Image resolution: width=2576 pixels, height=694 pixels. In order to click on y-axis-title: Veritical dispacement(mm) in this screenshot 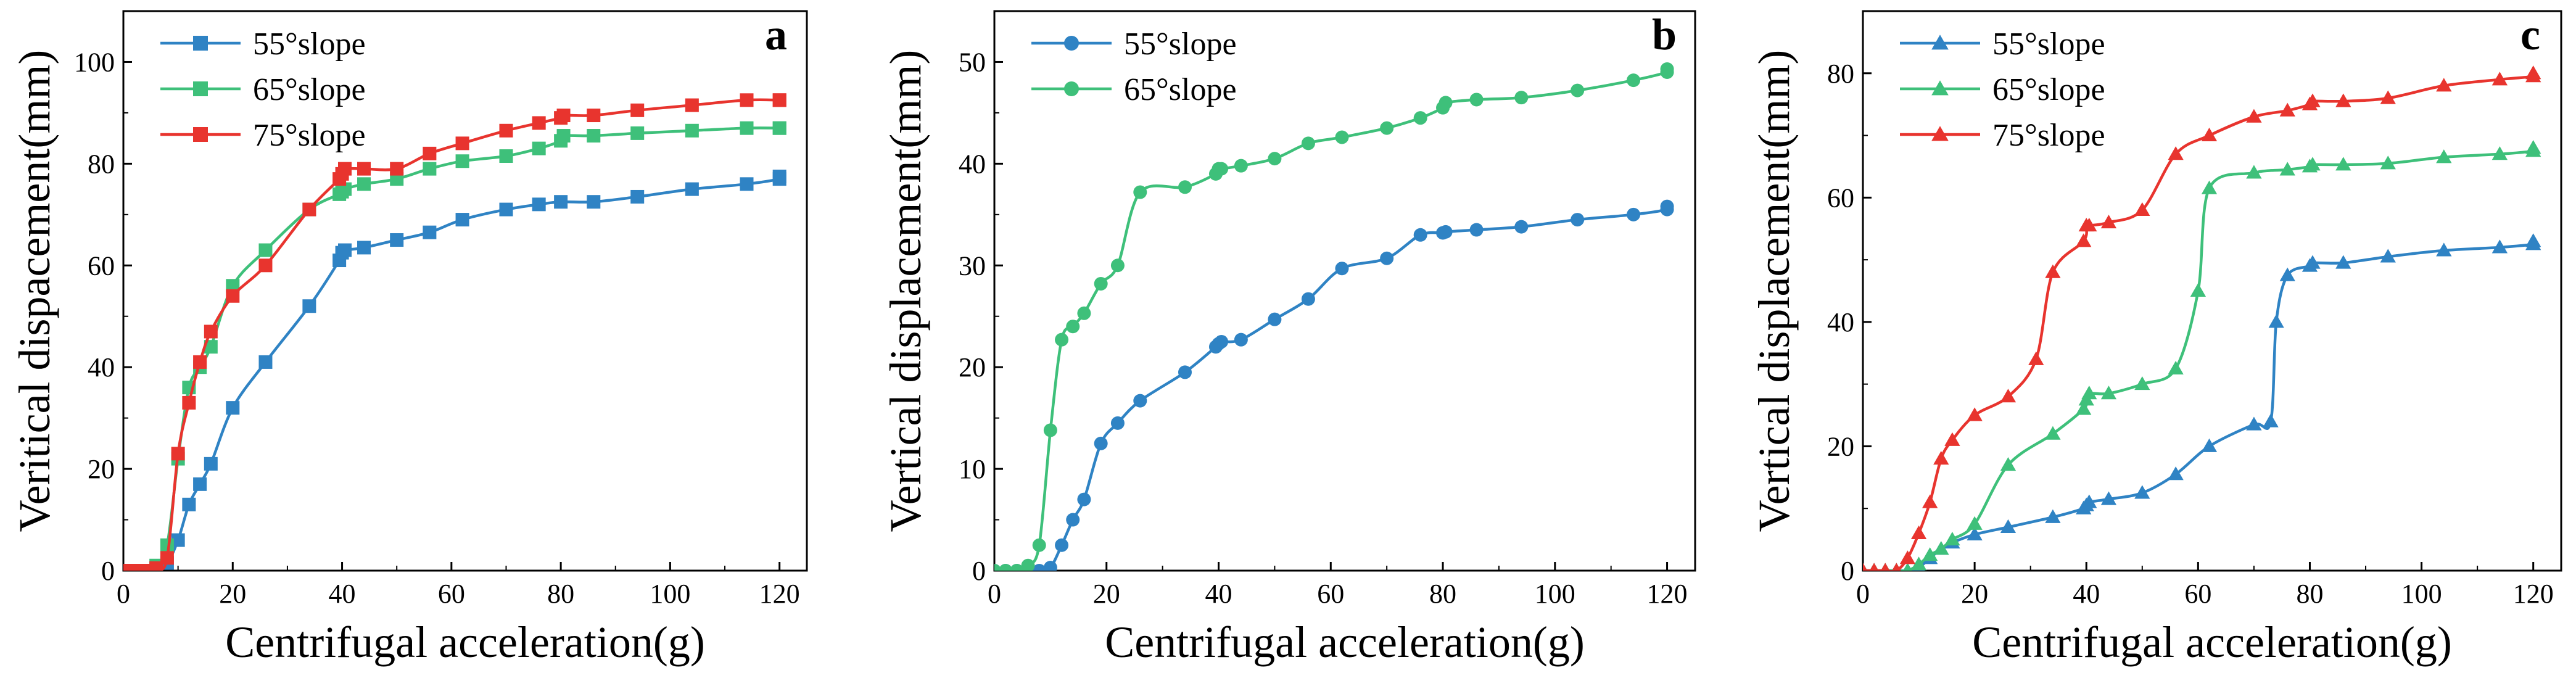, I will do `click(34, 291)`.